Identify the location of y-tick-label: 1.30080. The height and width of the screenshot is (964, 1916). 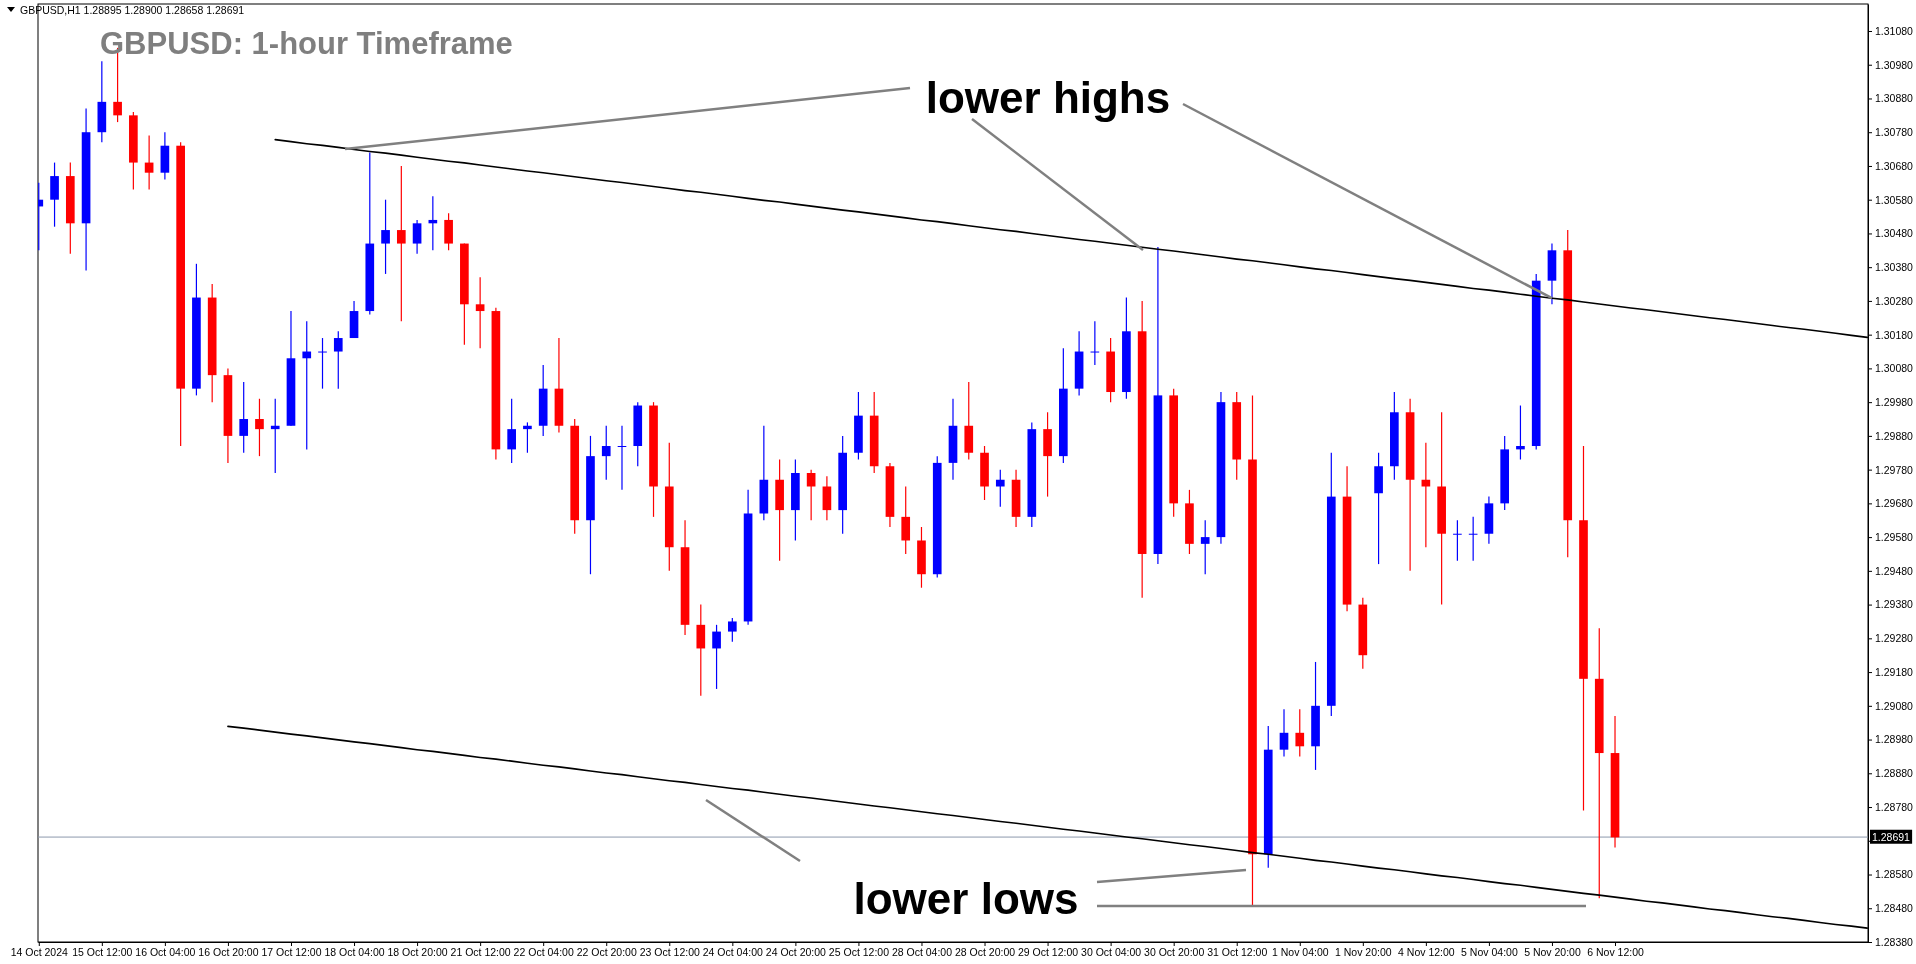
(1894, 368).